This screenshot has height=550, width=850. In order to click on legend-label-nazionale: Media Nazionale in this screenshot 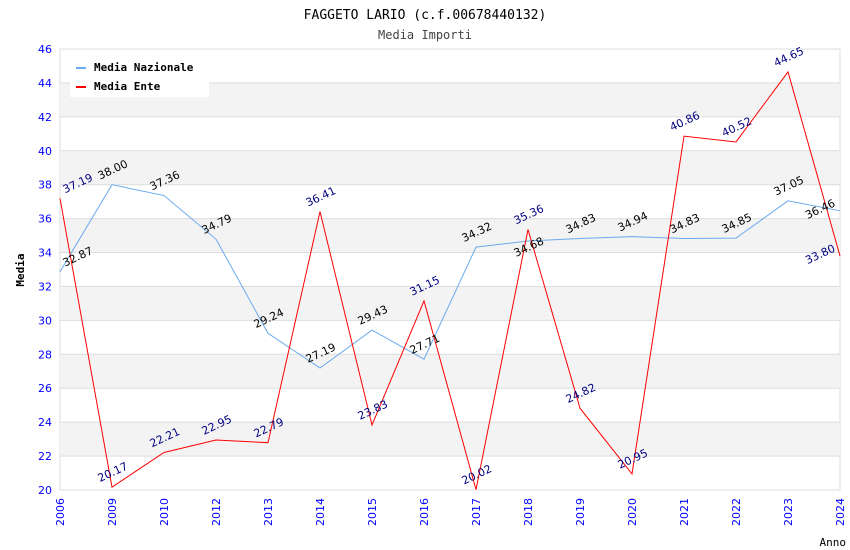, I will do `click(144, 67)`.